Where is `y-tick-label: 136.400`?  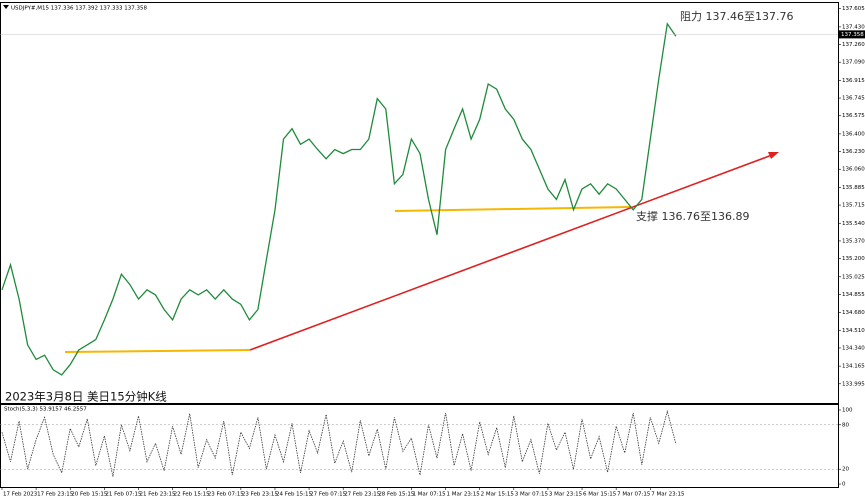 y-tick-label: 136.400 is located at coordinates (853, 134).